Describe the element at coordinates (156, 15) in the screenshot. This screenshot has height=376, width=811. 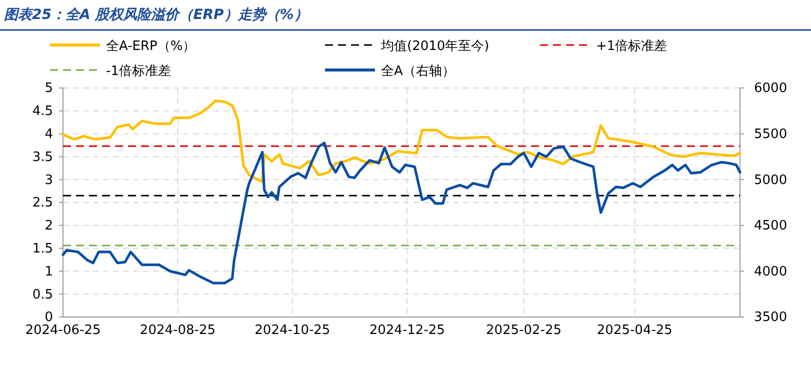
I see `chart-title: 图表25：全A 股权风险溢价（ERP）走势（%）` at that location.